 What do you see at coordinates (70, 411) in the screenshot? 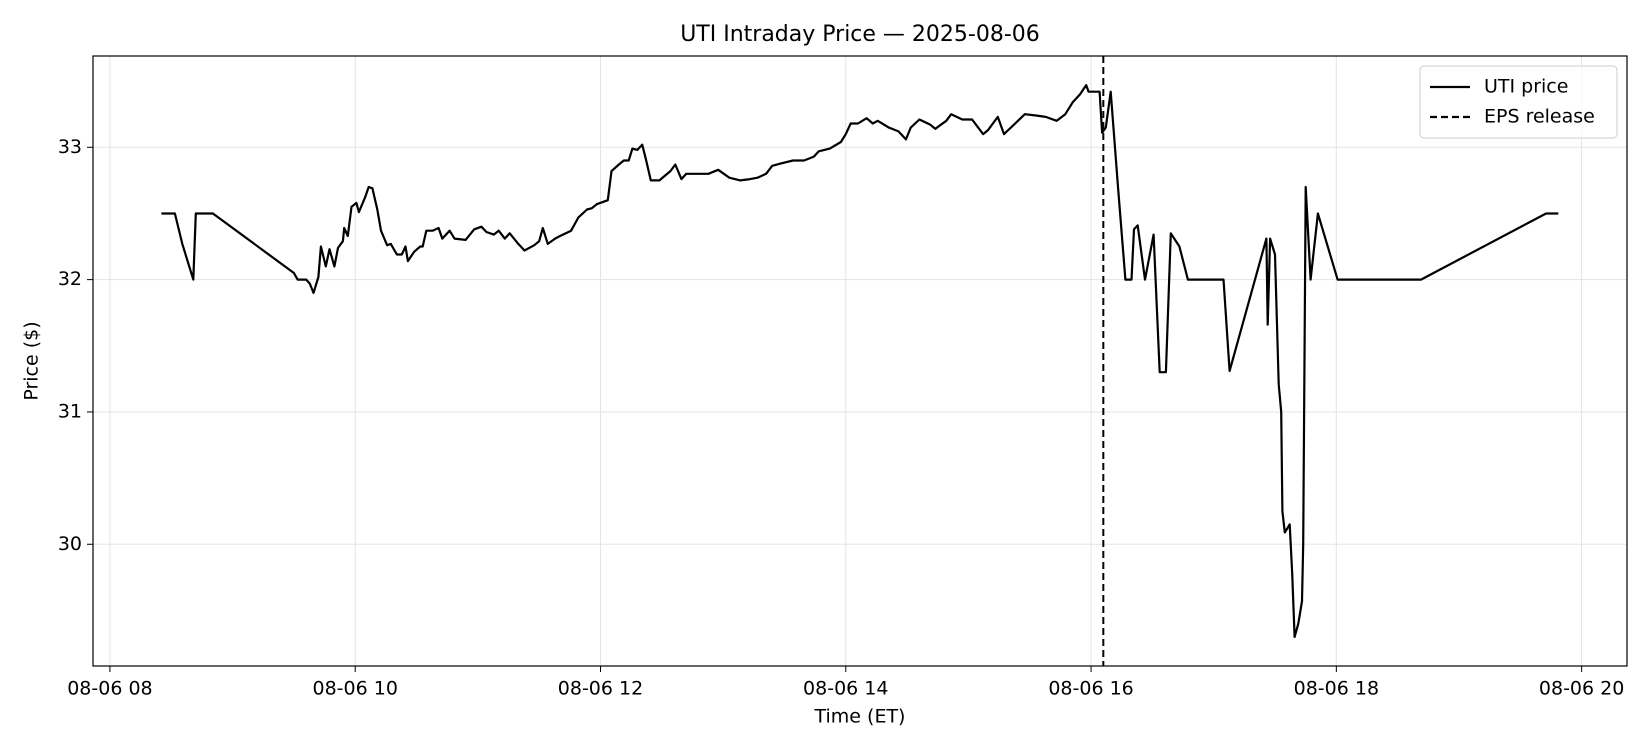
I see `y-tick-label: 31` at bounding box center [70, 411].